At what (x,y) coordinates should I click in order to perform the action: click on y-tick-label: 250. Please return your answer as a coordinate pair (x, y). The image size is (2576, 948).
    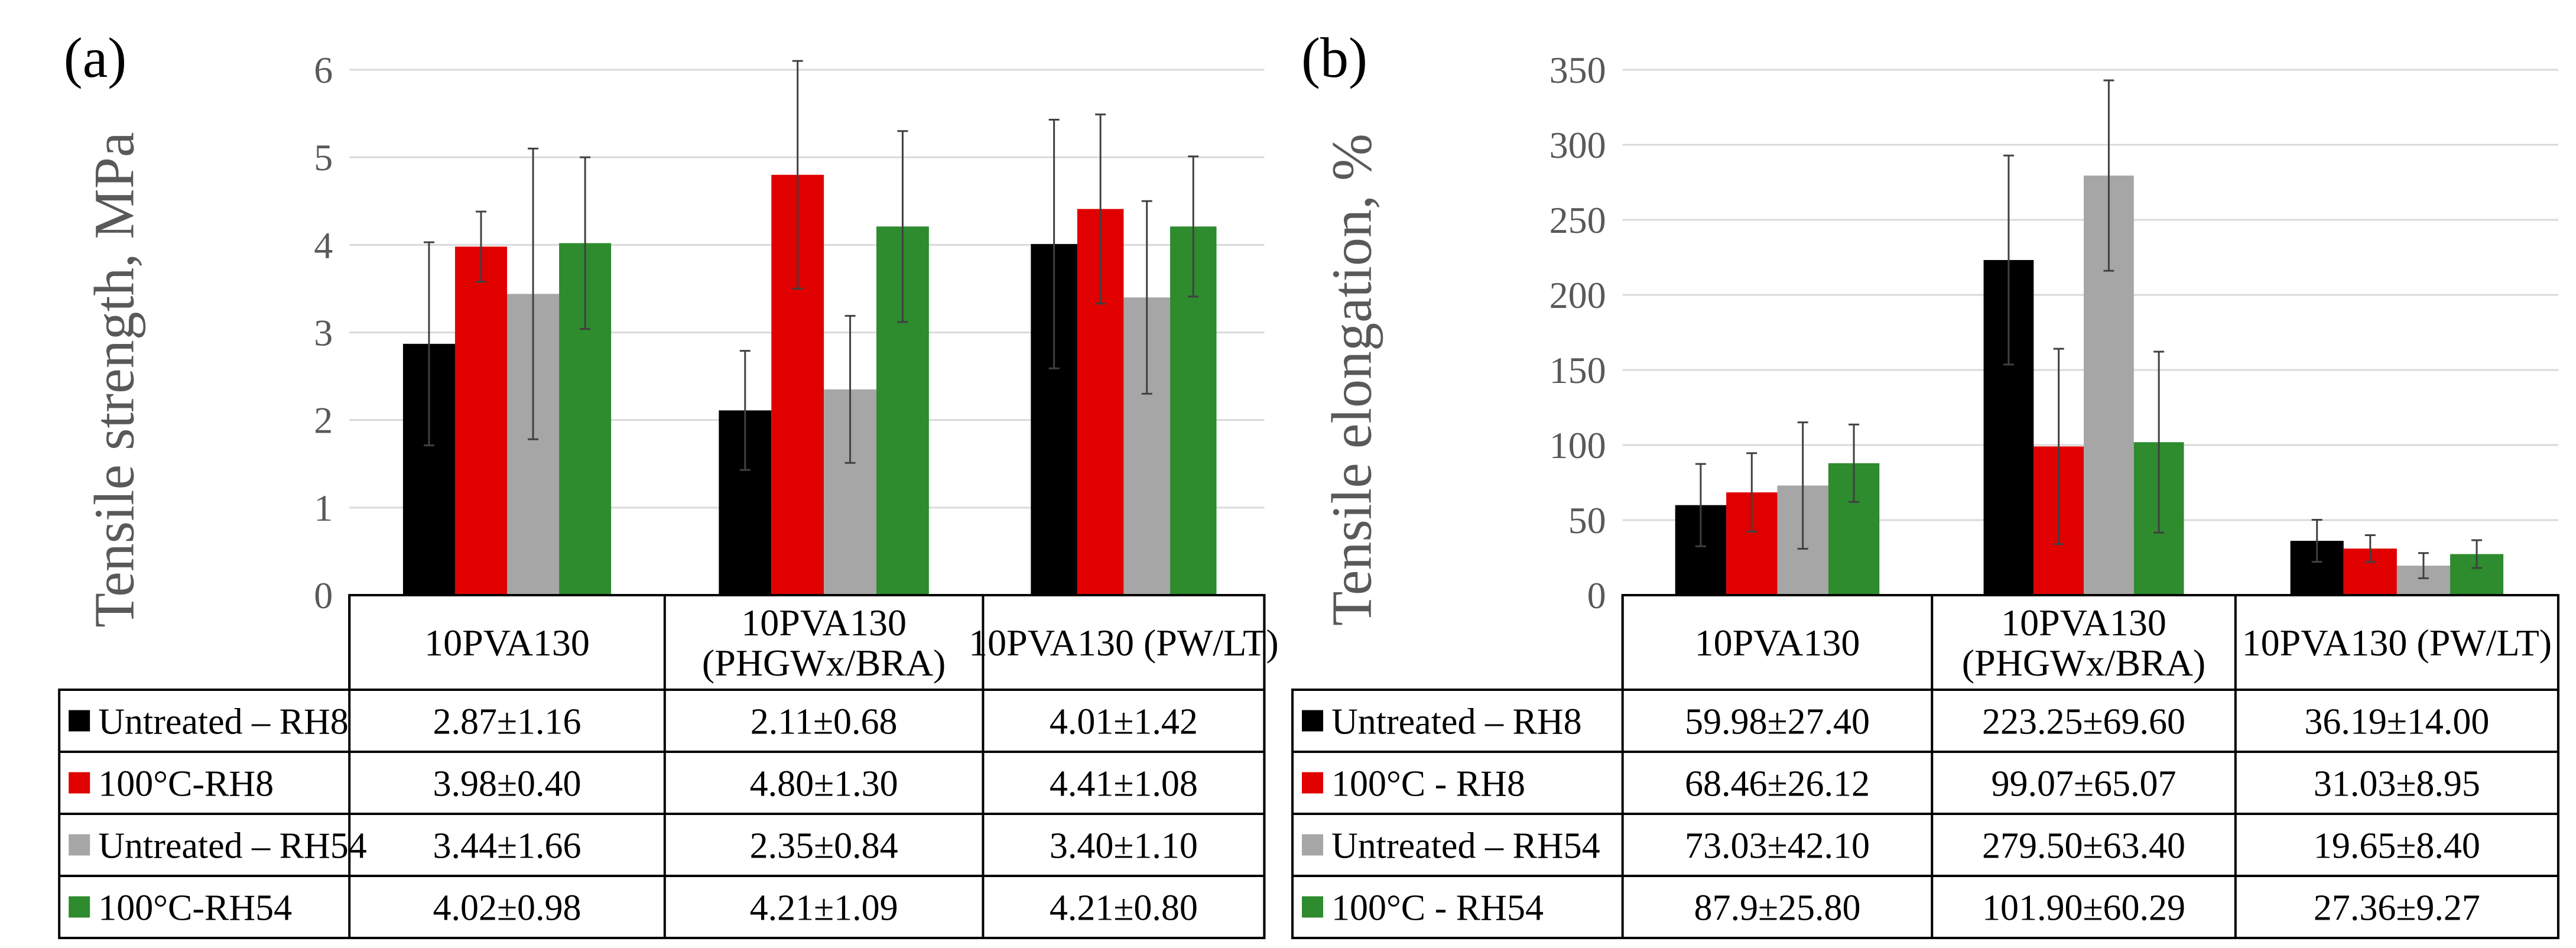
    Looking at the image, I should click on (1578, 220).